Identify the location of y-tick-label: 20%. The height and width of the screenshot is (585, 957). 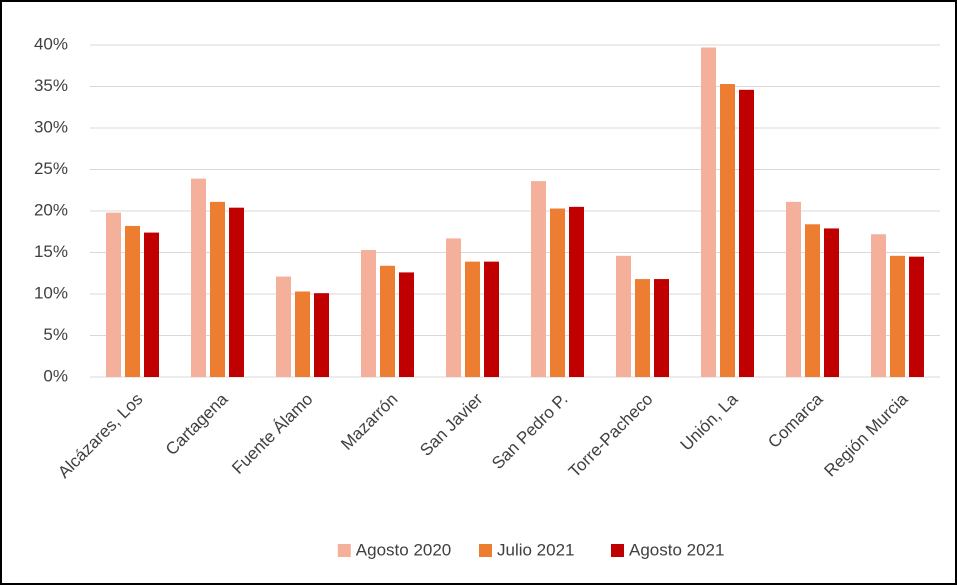
(51, 209).